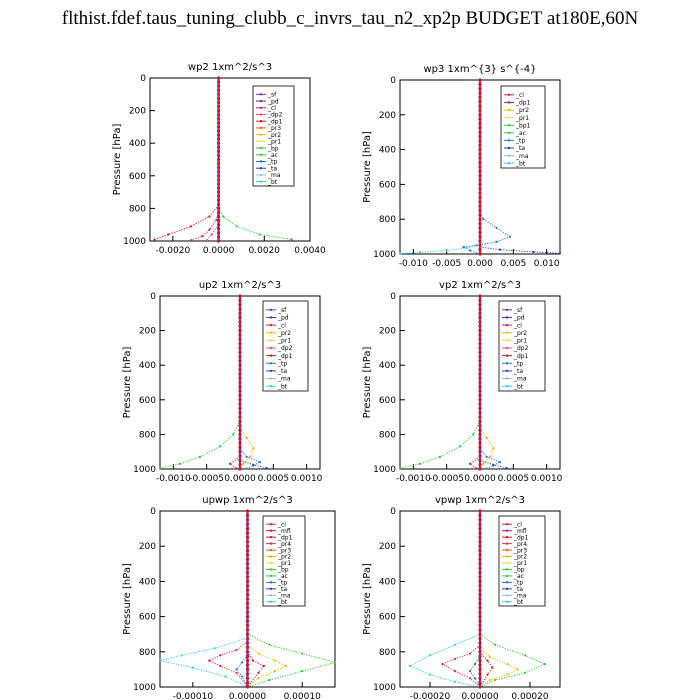 The width and height of the screenshot is (700, 700). I want to click on x-tick-label: 0.000, so click(480, 264).